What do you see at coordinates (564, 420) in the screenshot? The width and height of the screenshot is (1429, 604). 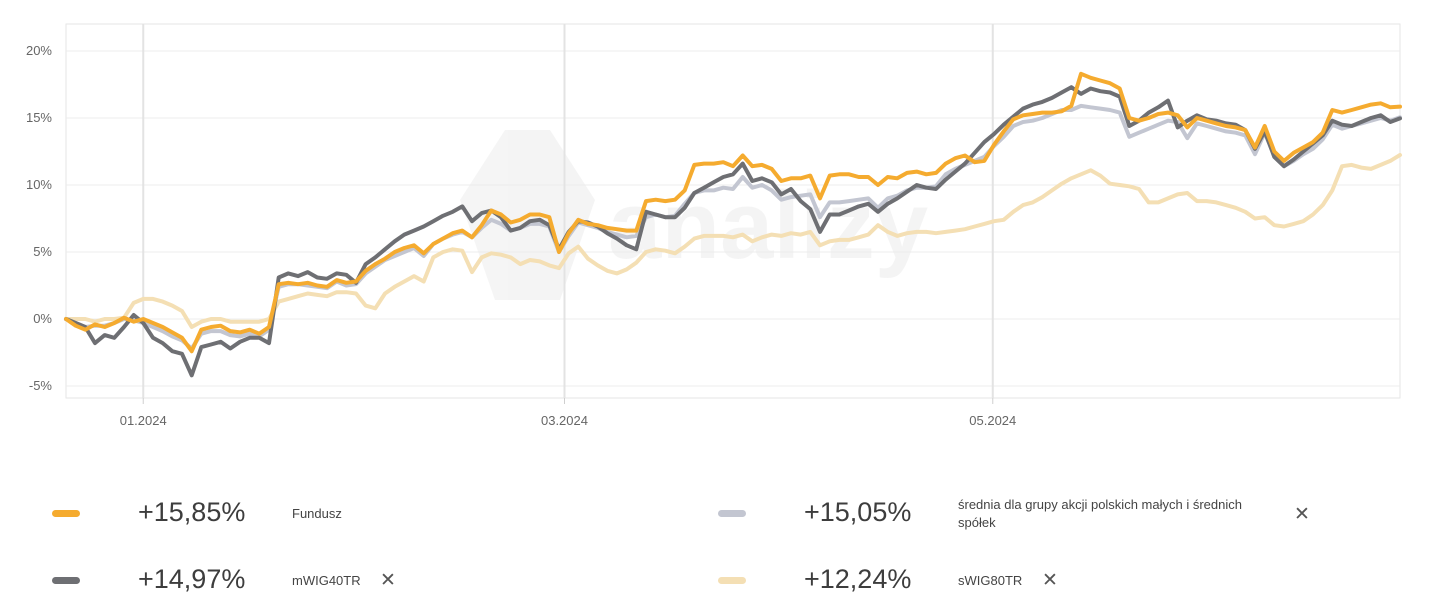 I see `x-tick-label: 03.2024` at bounding box center [564, 420].